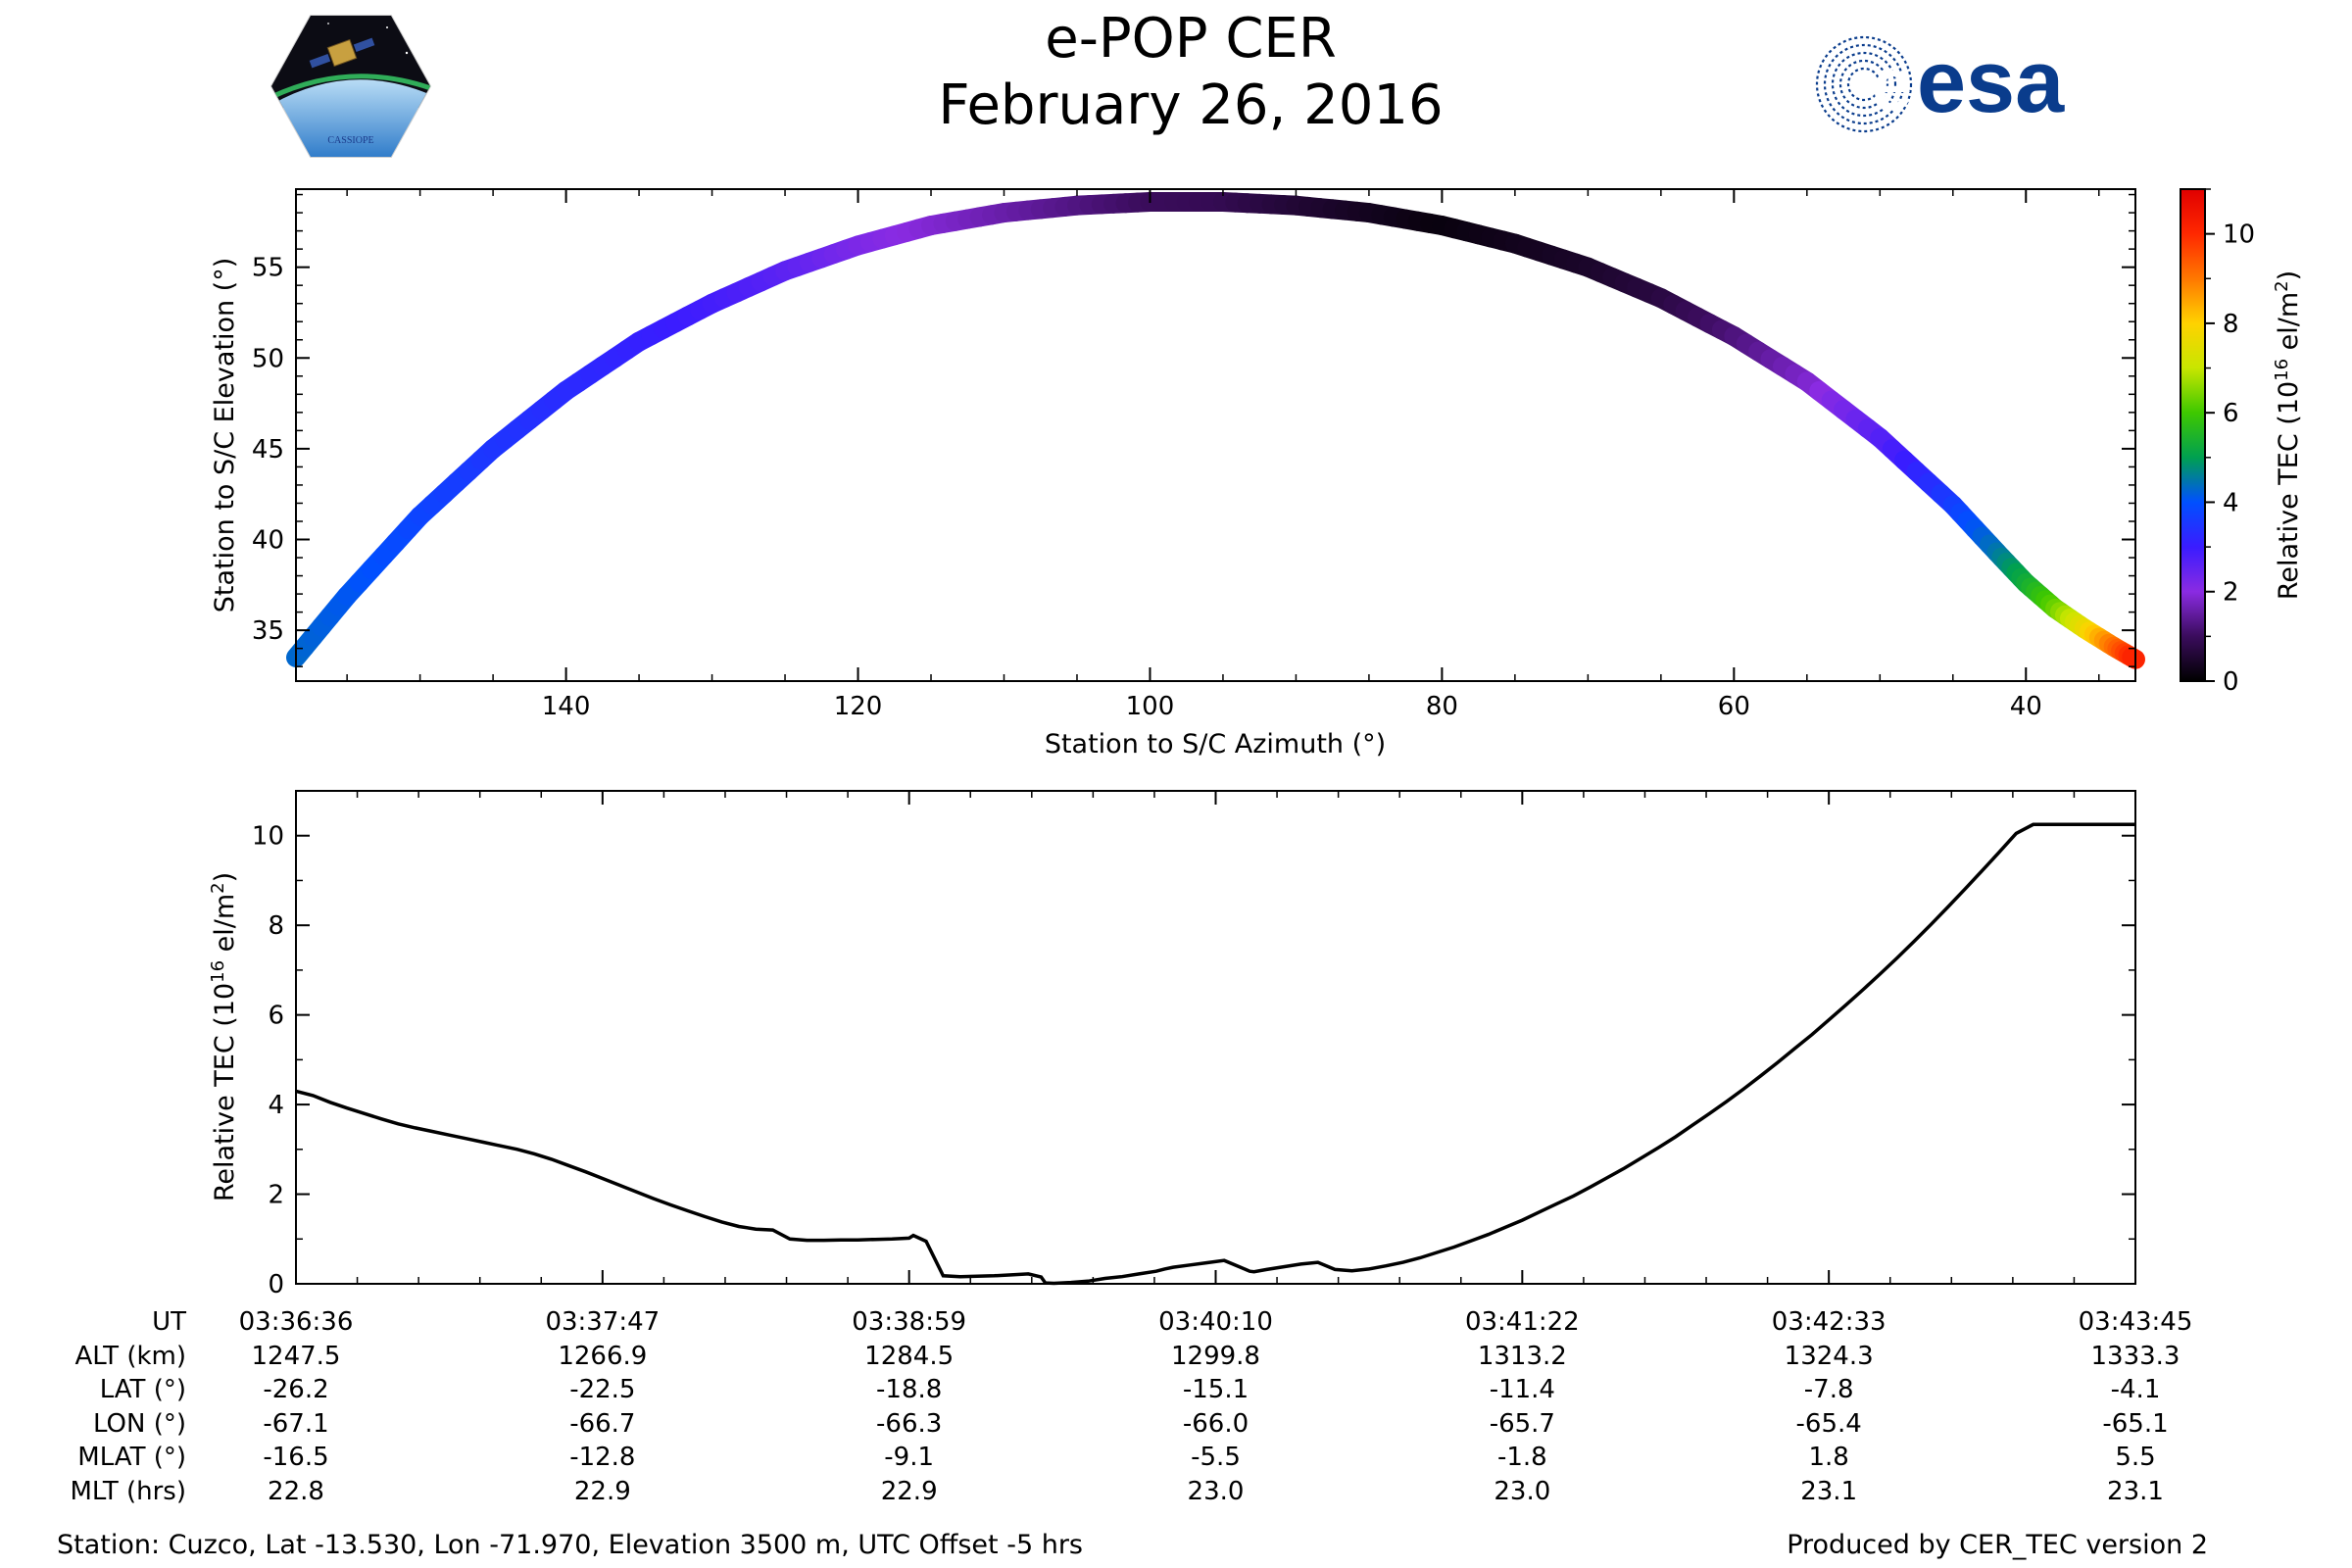 Image resolution: width=2352 pixels, height=1568 pixels. I want to click on x-tick-label: 120, so click(858, 706).